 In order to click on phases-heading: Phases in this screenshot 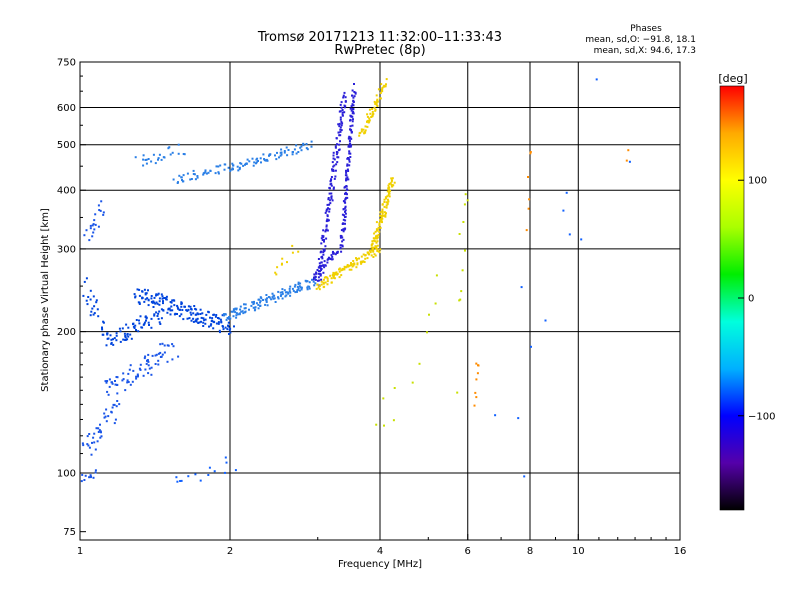, I will do `click(646, 29)`.